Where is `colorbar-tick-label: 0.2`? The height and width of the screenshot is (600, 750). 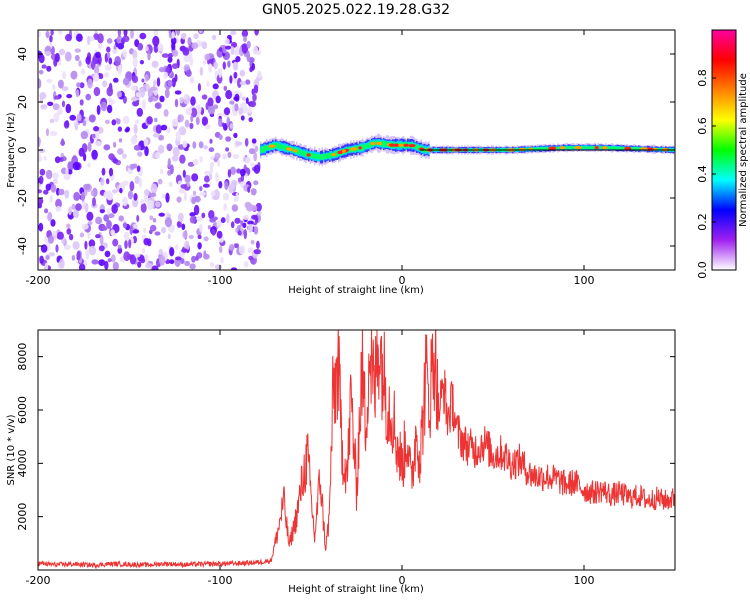 colorbar-tick-label: 0.2 is located at coordinates (702, 222).